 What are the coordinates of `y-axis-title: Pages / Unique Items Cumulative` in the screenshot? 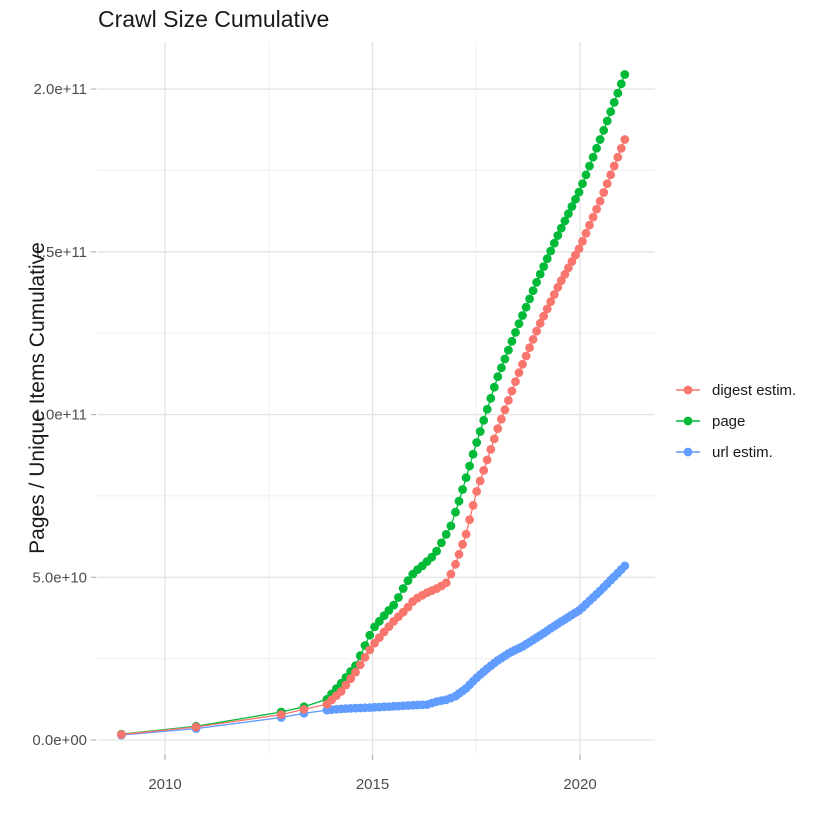 It's located at (37, 398).